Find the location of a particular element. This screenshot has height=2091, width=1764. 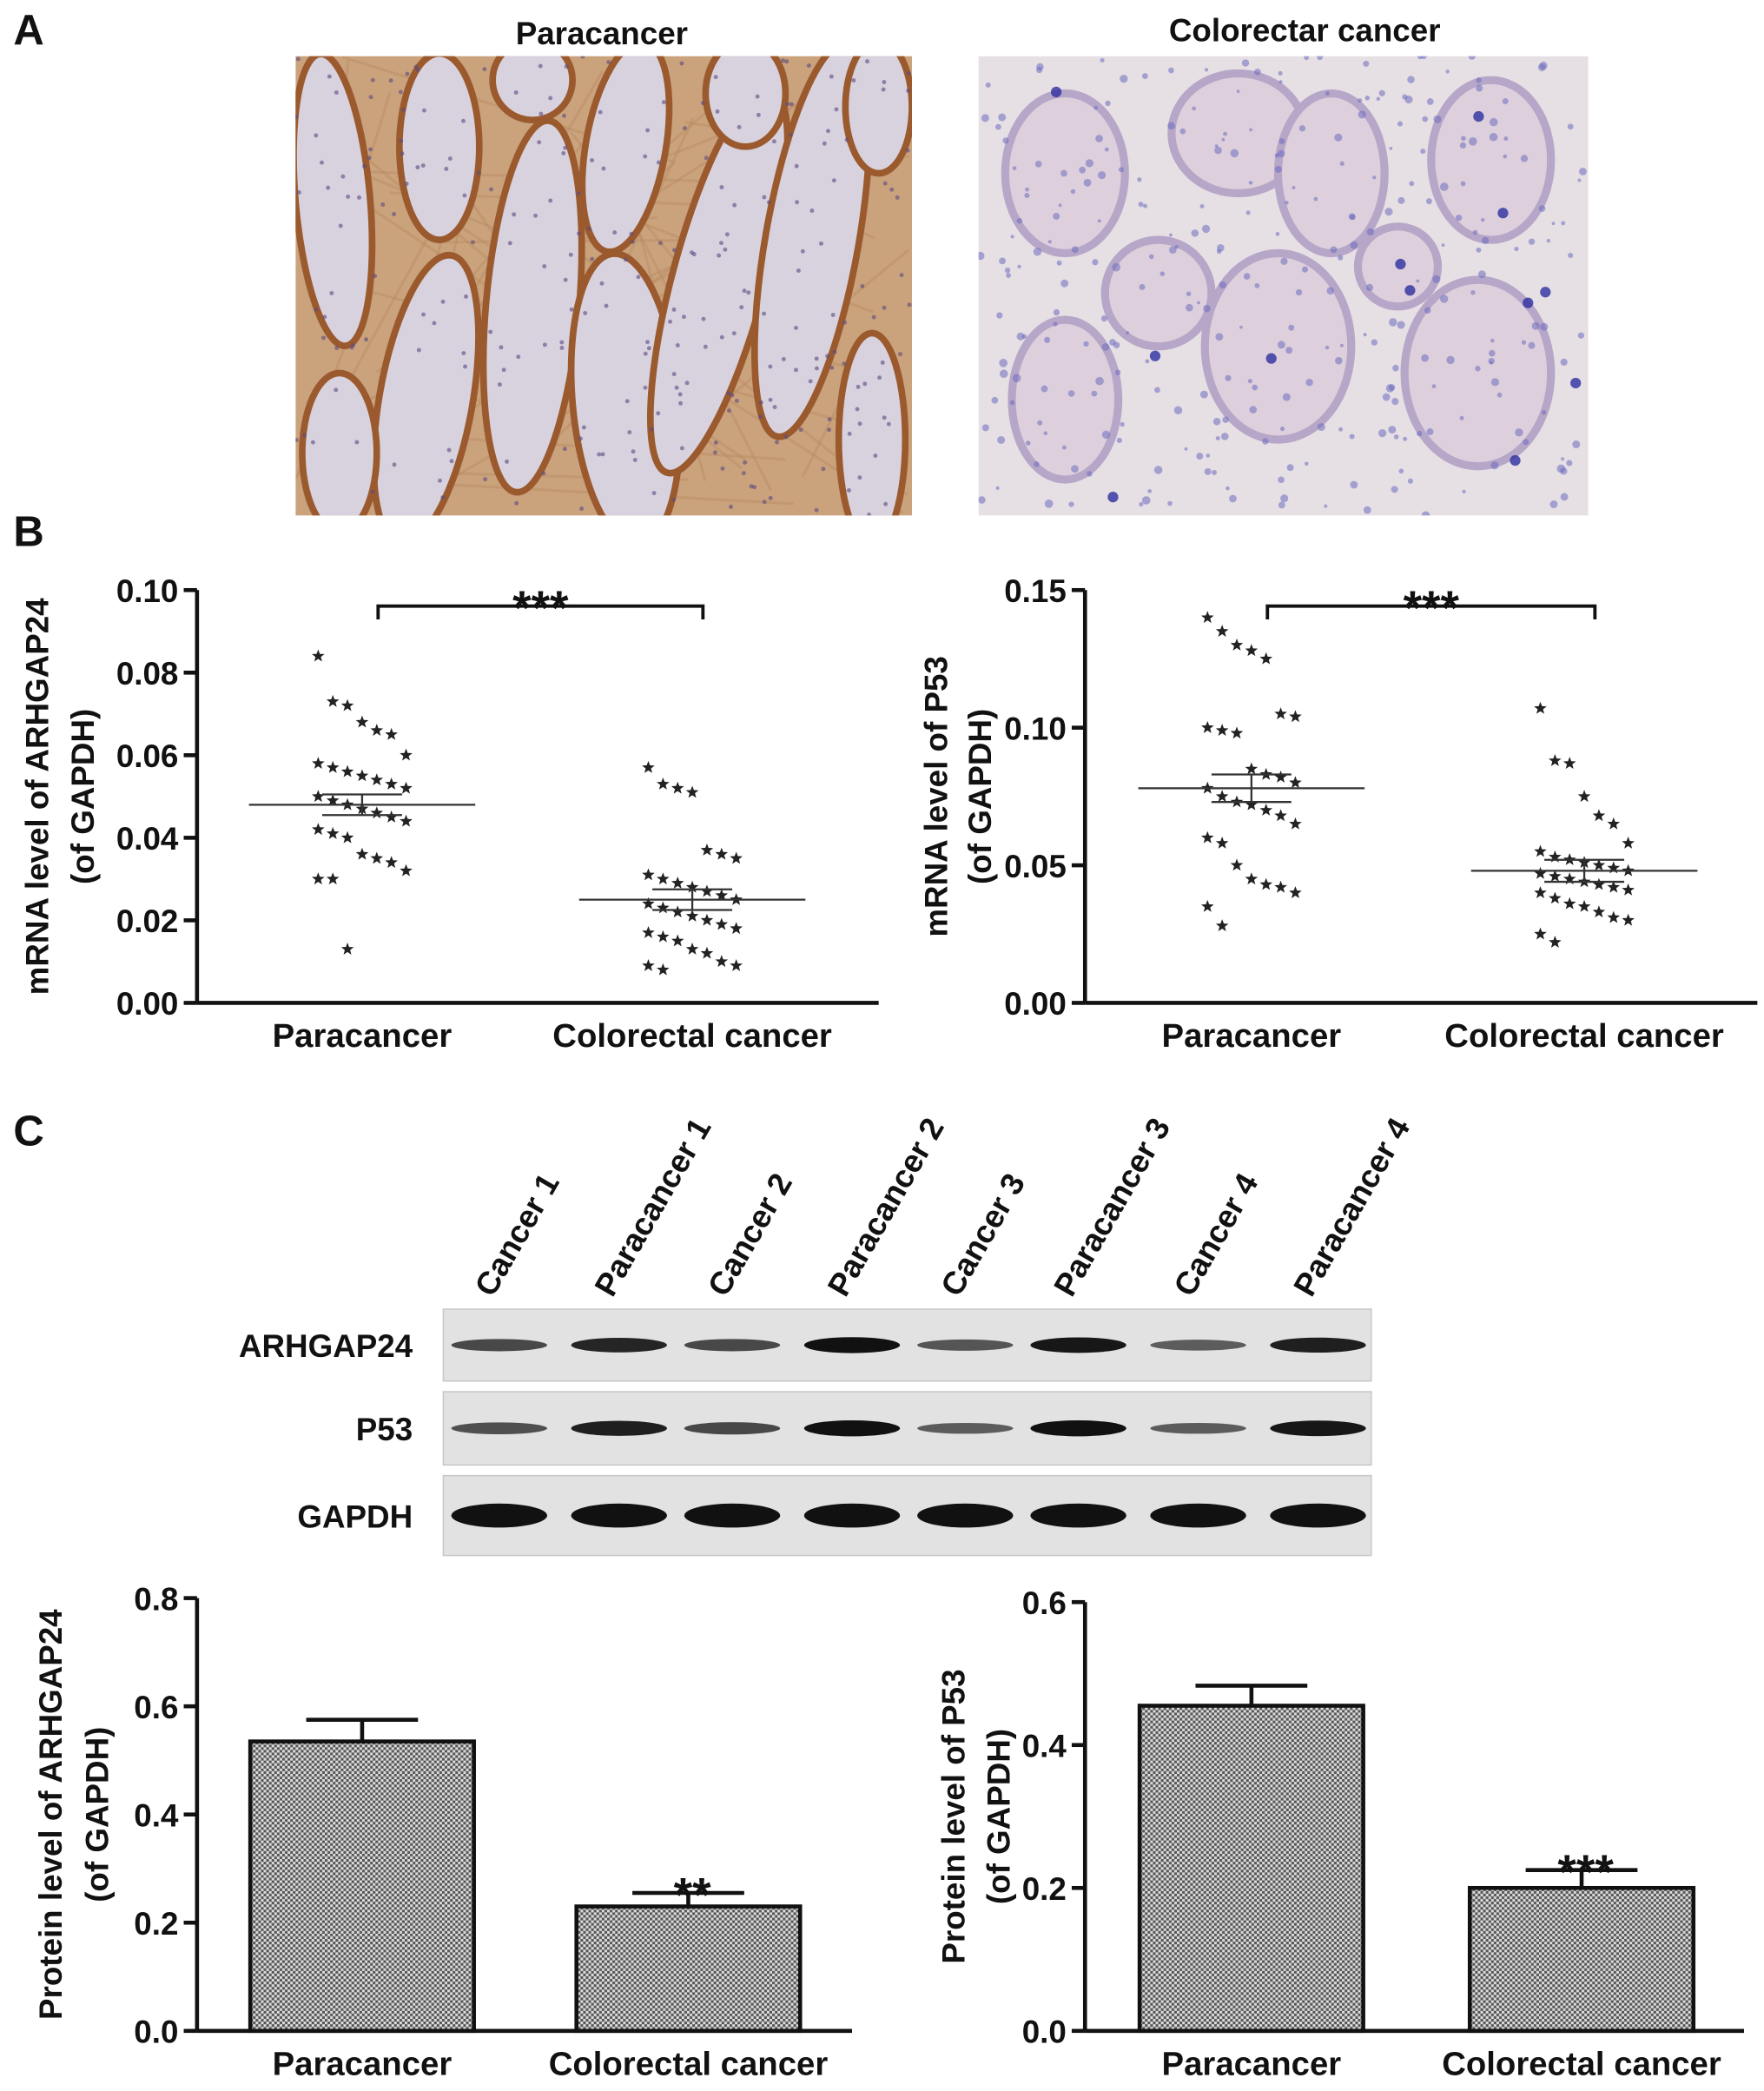

y-tick-label: 0.2 is located at coordinates (1044, 1889).